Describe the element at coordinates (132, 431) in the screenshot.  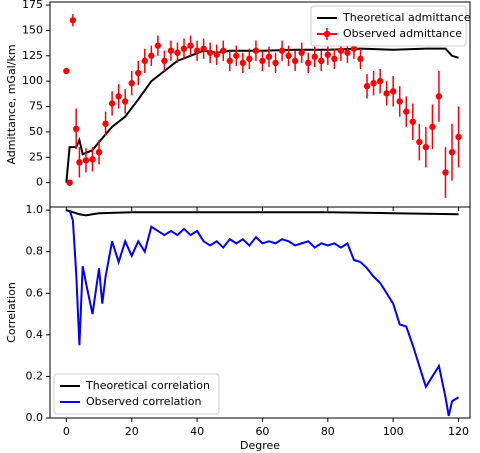
I see `x-tick-label: 20` at that location.